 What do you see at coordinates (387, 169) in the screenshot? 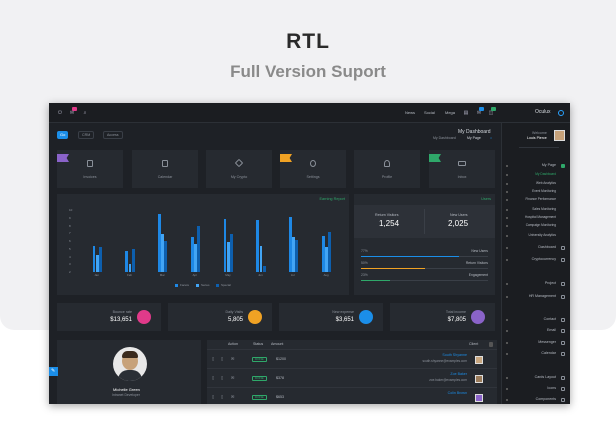
I see `tile-profile: Profile` at bounding box center [387, 169].